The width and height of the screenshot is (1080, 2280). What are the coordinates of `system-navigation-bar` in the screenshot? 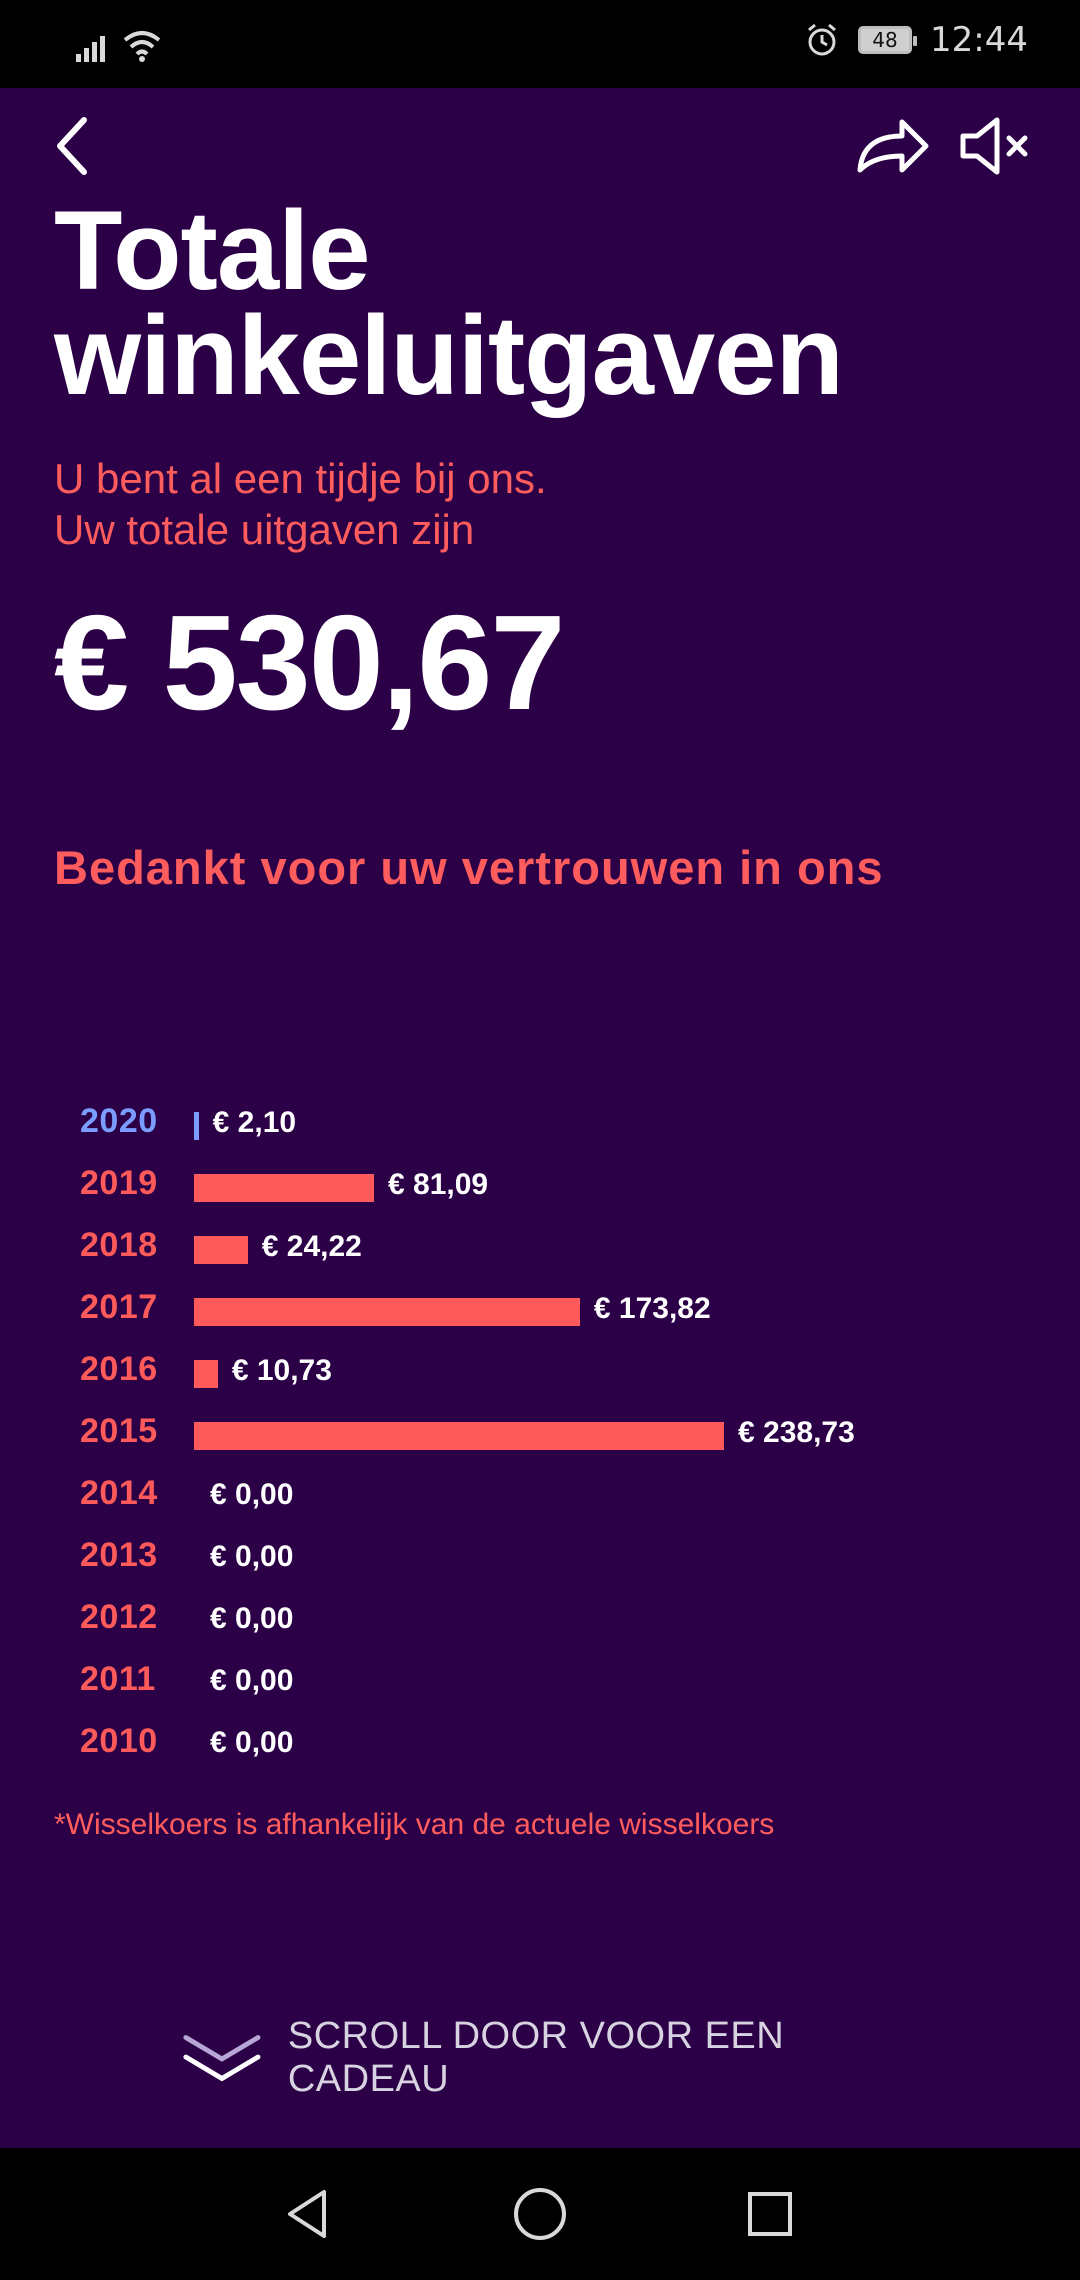 It's located at (540, 2214).